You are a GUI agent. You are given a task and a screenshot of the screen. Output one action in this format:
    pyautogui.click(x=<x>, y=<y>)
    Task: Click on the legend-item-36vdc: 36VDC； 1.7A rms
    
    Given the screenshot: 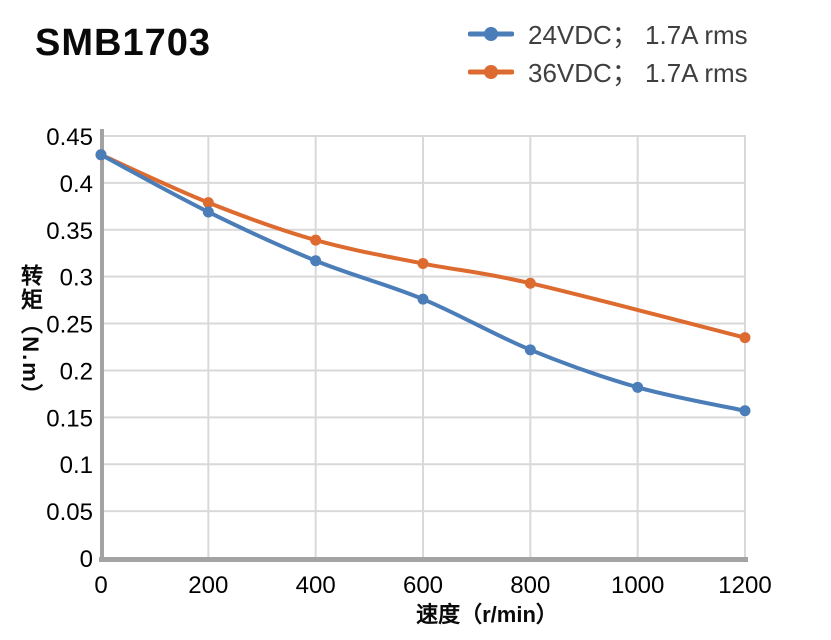 What is the action you would take?
    pyautogui.click(x=608, y=71)
    